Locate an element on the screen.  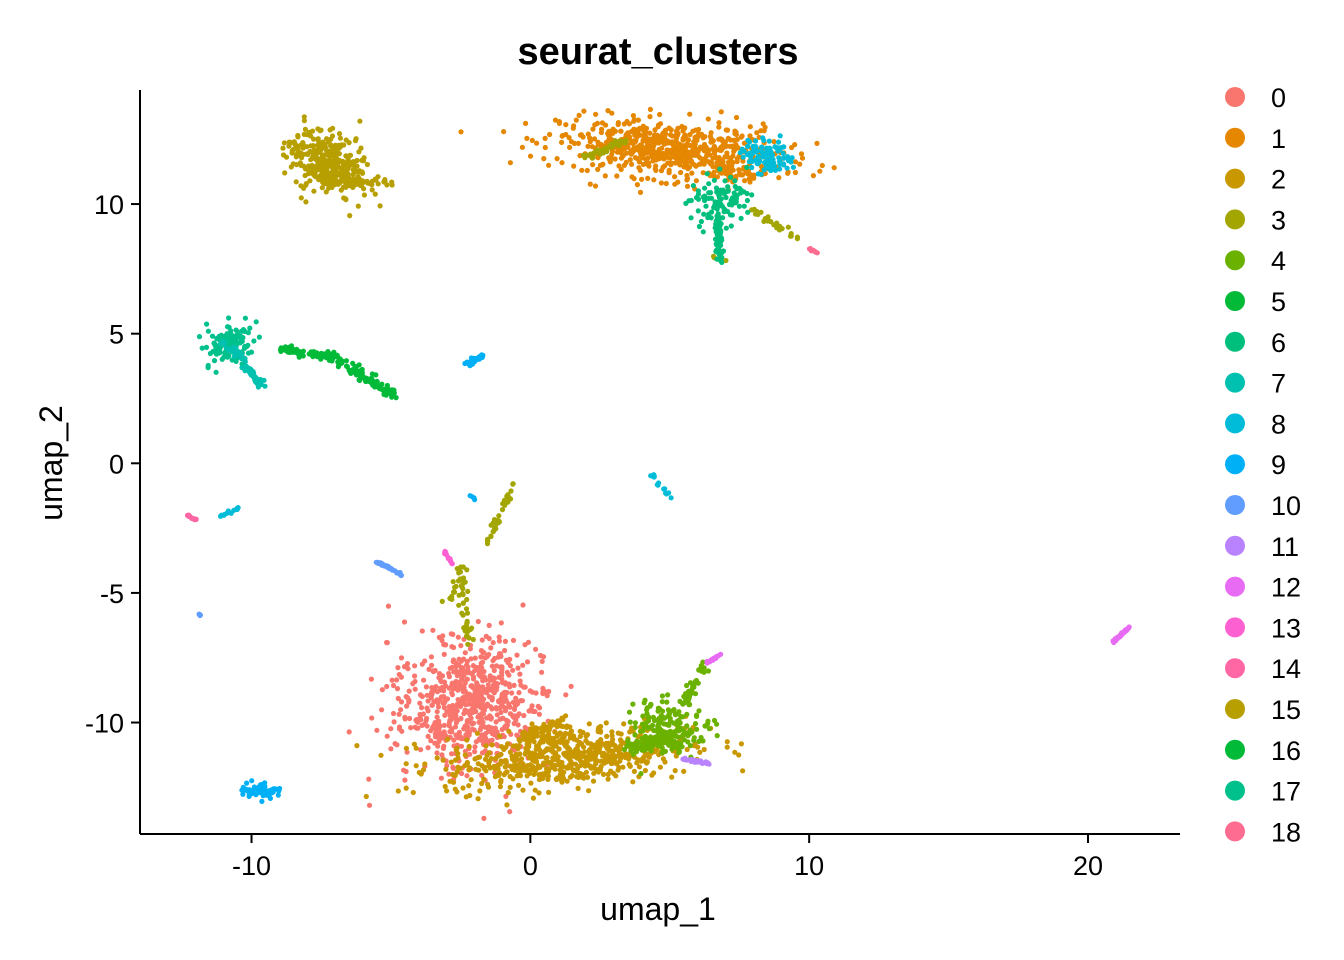
cluster-12-point is located at coordinates (383, 565).